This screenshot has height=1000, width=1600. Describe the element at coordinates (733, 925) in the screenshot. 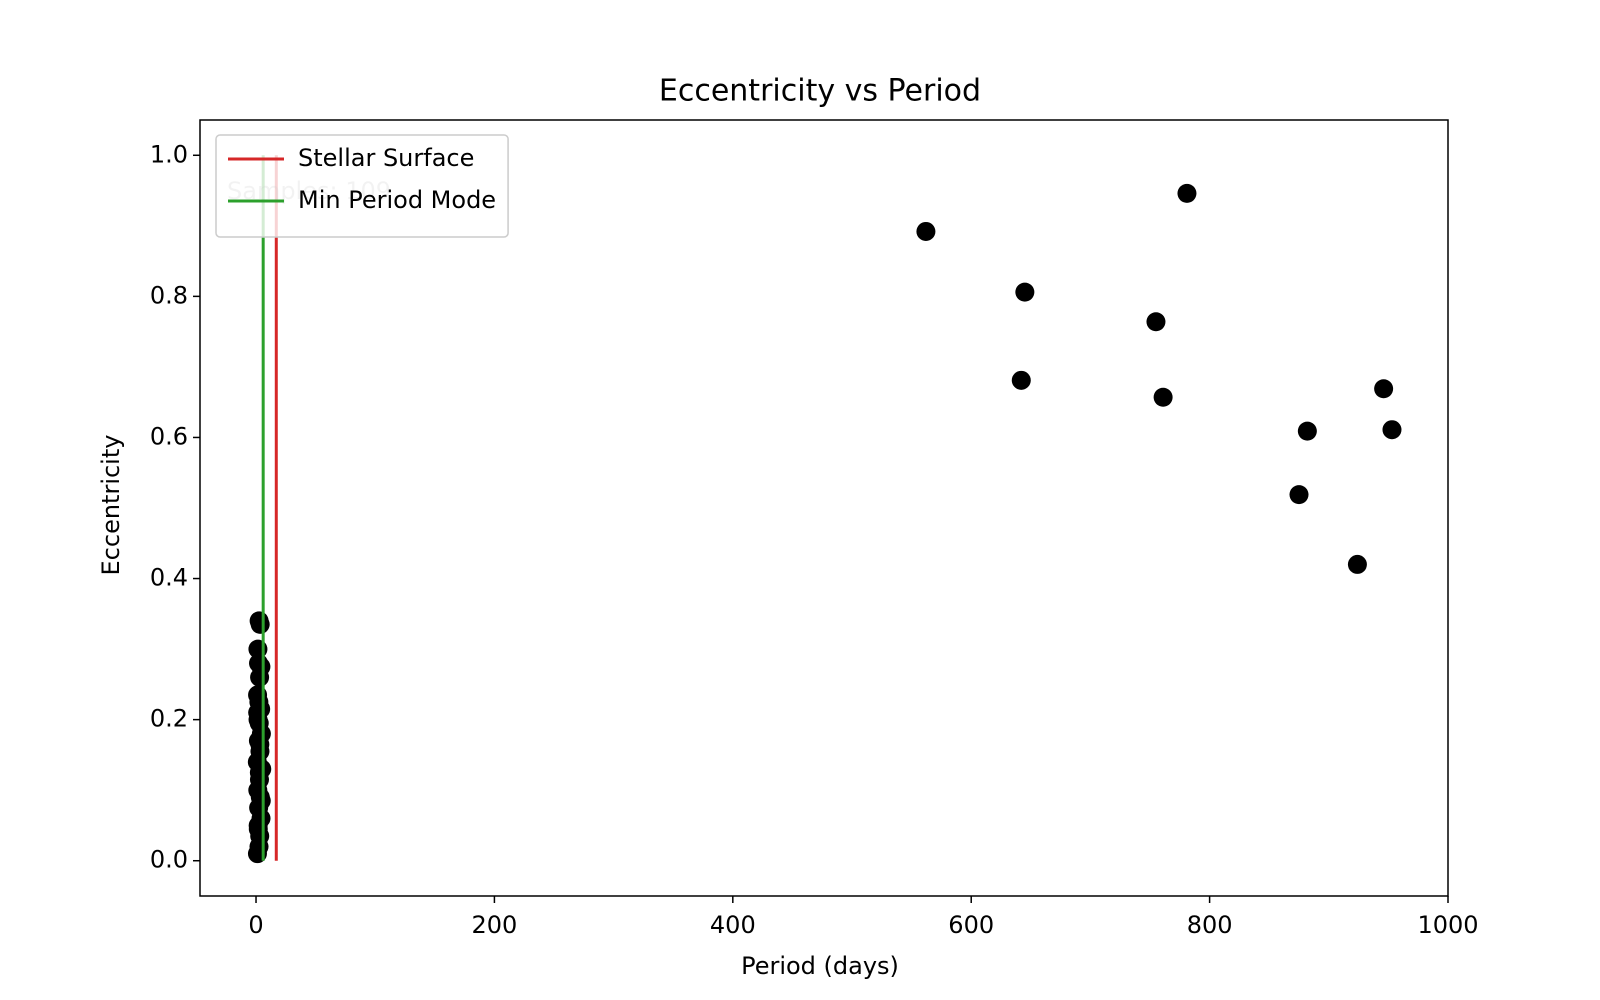

I see `x-tick-label: 400` at that location.